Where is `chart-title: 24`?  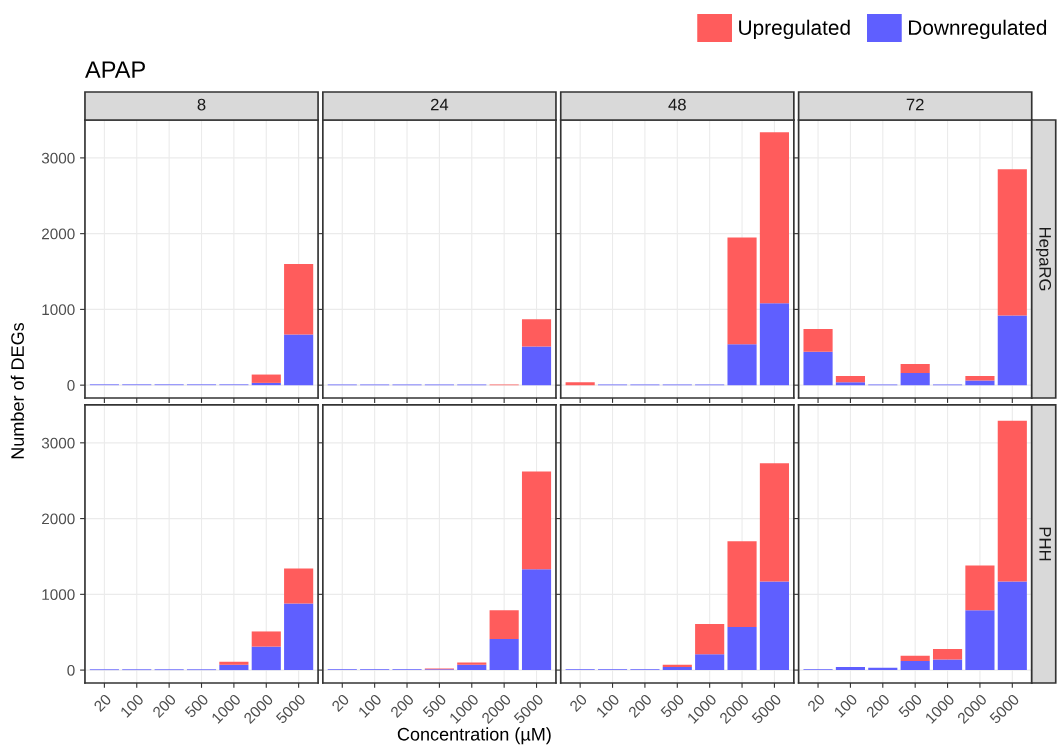
chart-title: 24 is located at coordinates (439, 104).